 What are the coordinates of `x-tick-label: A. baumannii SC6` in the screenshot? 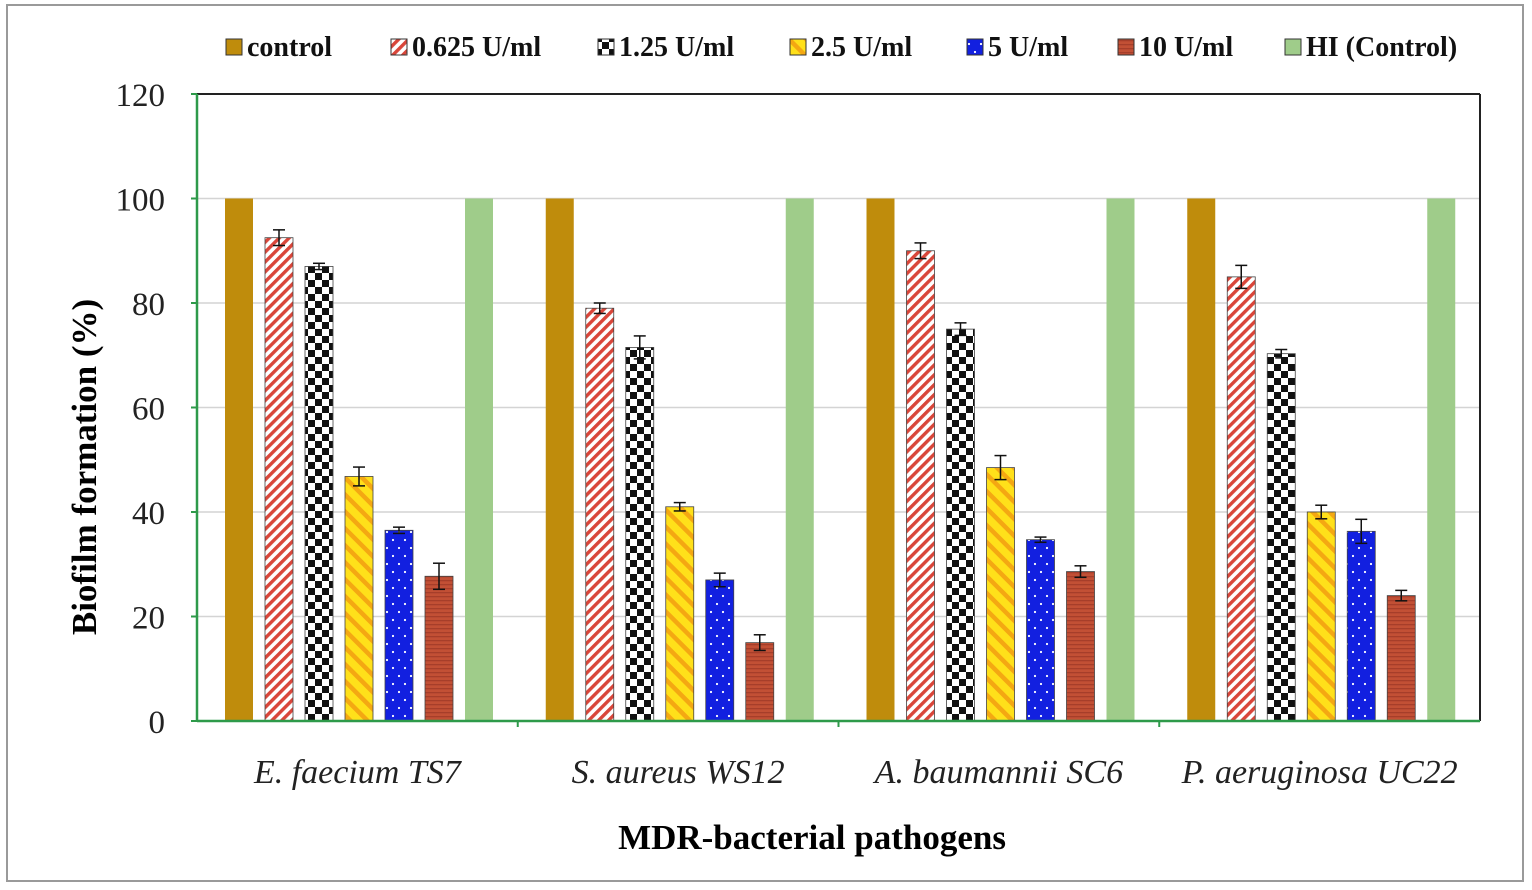 It's located at (998, 772).